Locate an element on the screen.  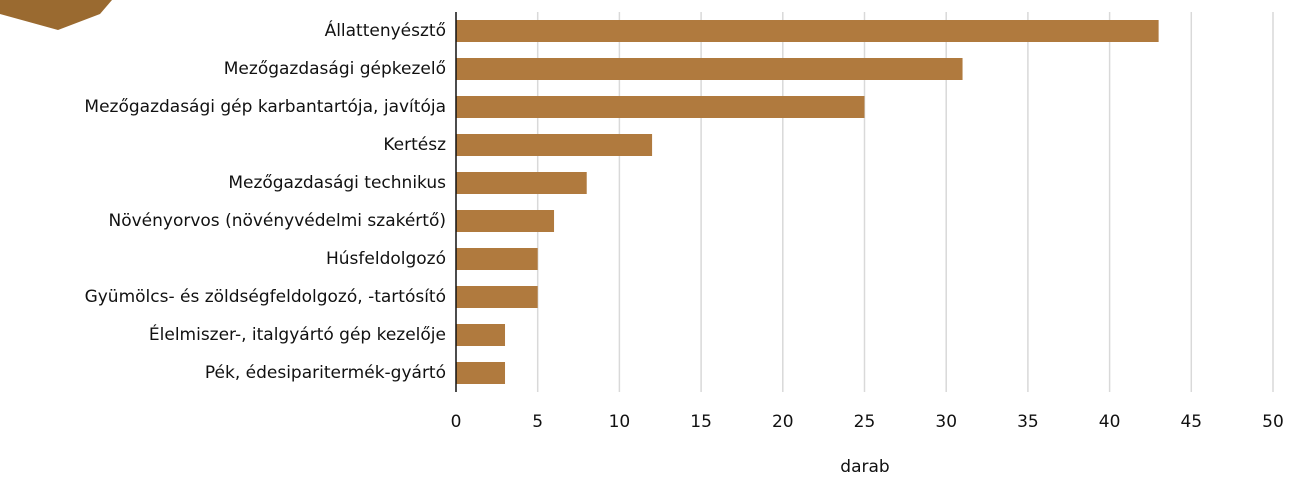
x-tick-label: 30 is located at coordinates (946, 422).